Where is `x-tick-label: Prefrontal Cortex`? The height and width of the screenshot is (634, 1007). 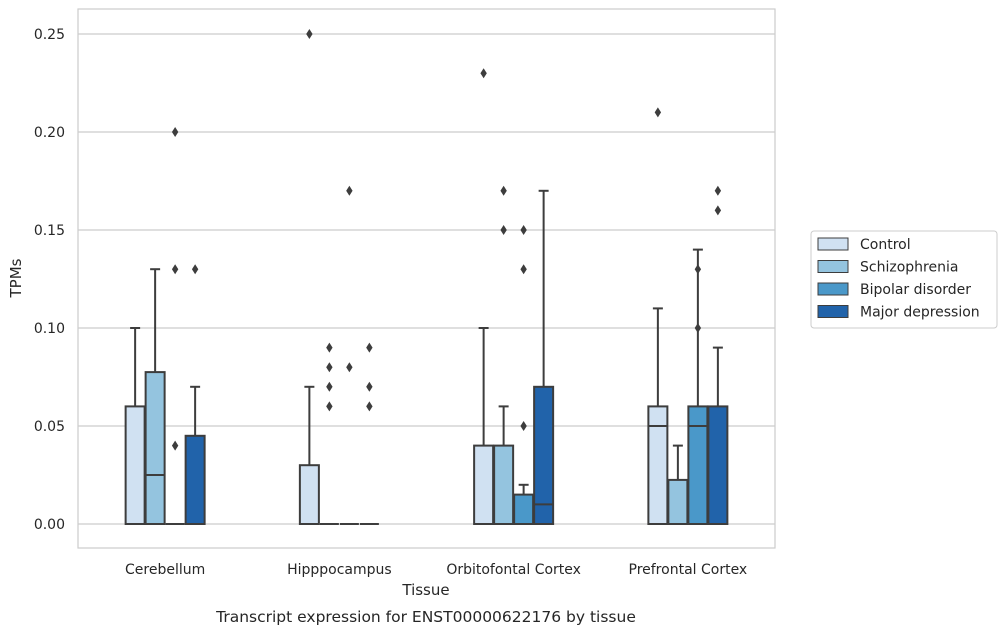
x-tick-label: Prefrontal Cortex is located at coordinates (688, 570).